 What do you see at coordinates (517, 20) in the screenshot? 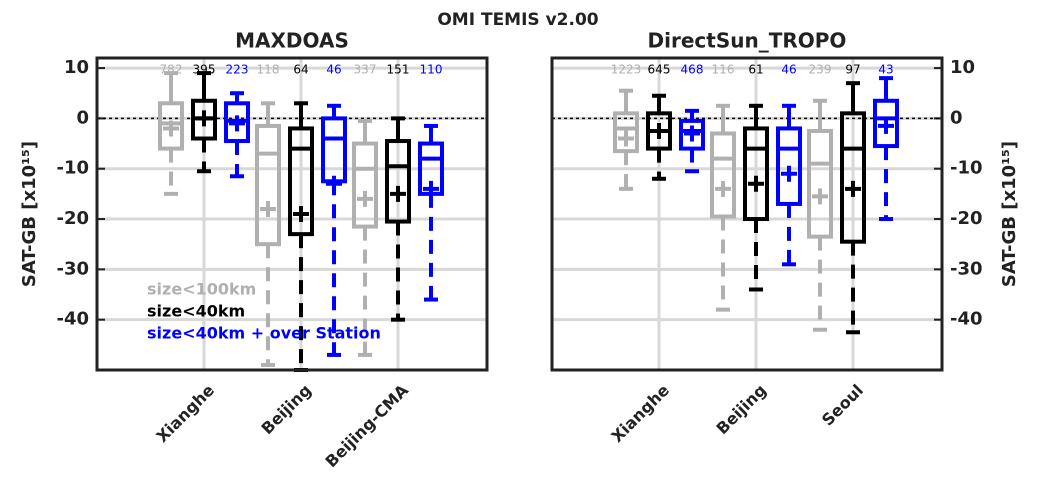
I see `figure-title: OMI TEMIS v2.00` at bounding box center [517, 20].